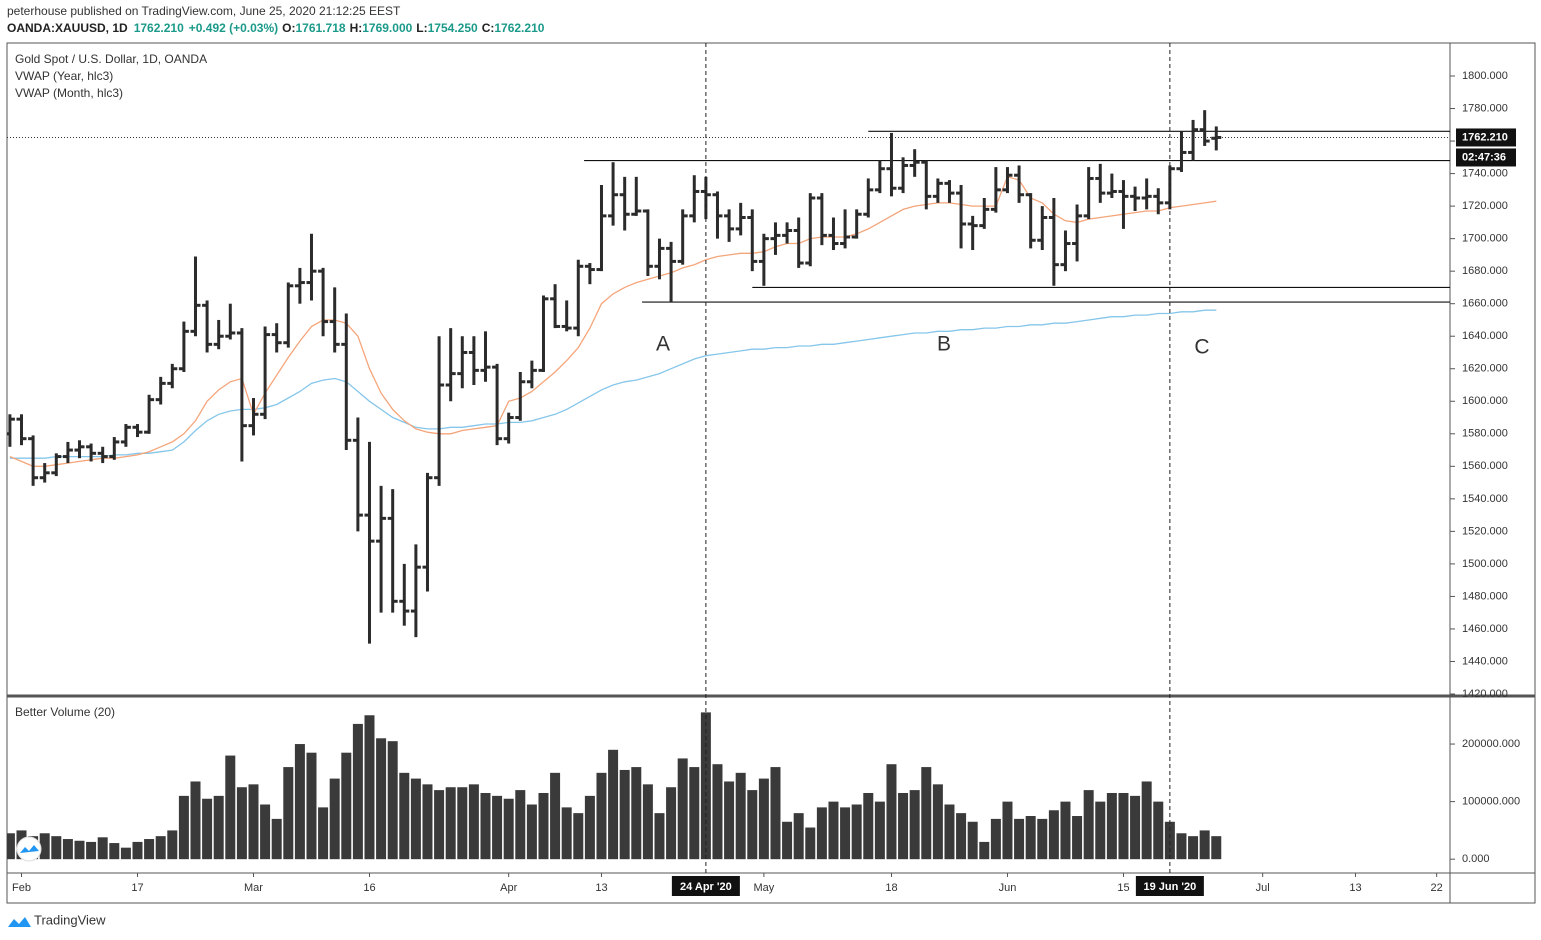 The height and width of the screenshot is (940, 1541). What do you see at coordinates (21, 888) in the screenshot?
I see `x-tick-label: Feb` at bounding box center [21, 888].